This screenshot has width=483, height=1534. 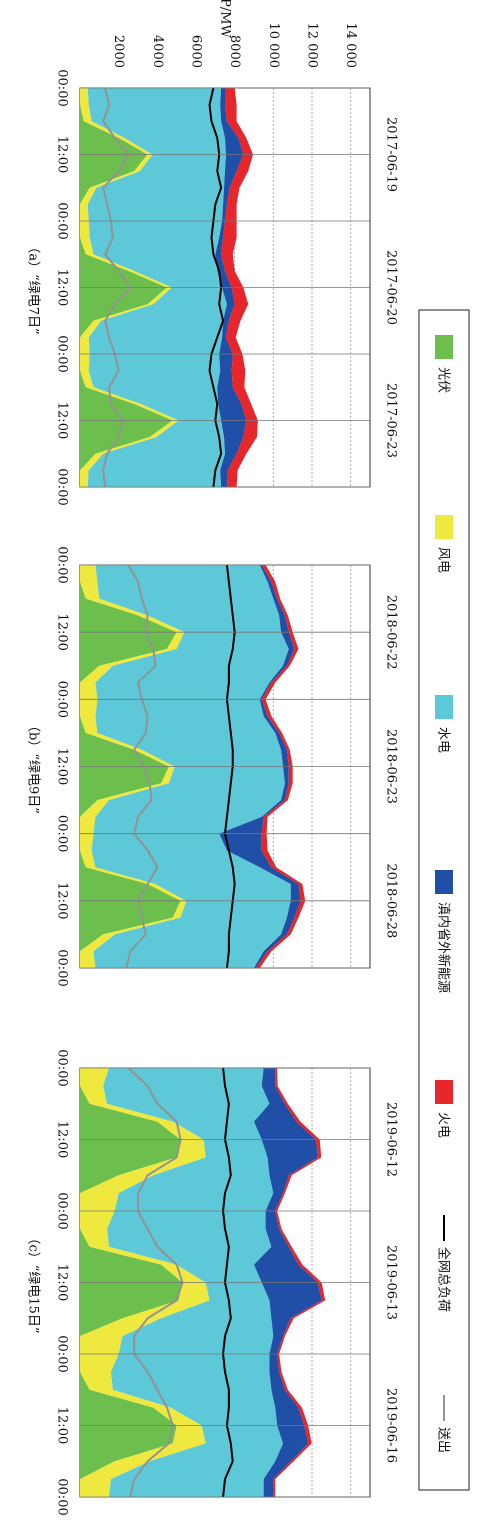 What do you see at coordinates (33, 1282) in the screenshot?
I see `panel-title: （c）“绿电15日”` at bounding box center [33, 1282].